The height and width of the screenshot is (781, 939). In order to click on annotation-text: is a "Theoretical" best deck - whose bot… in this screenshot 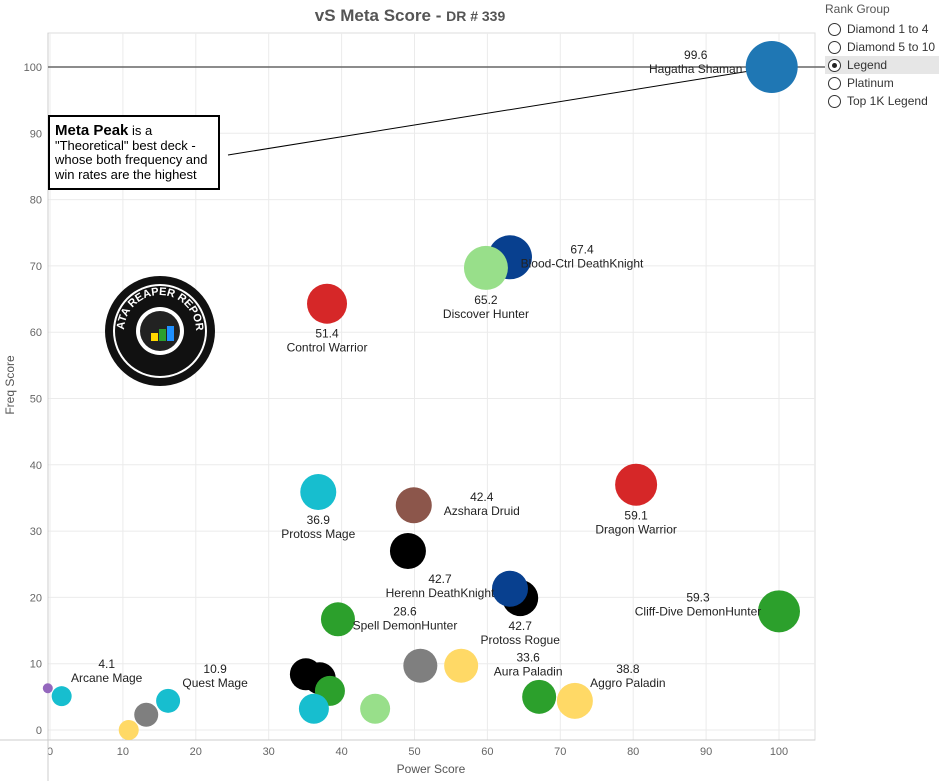, I will do `click(131, 152)`.